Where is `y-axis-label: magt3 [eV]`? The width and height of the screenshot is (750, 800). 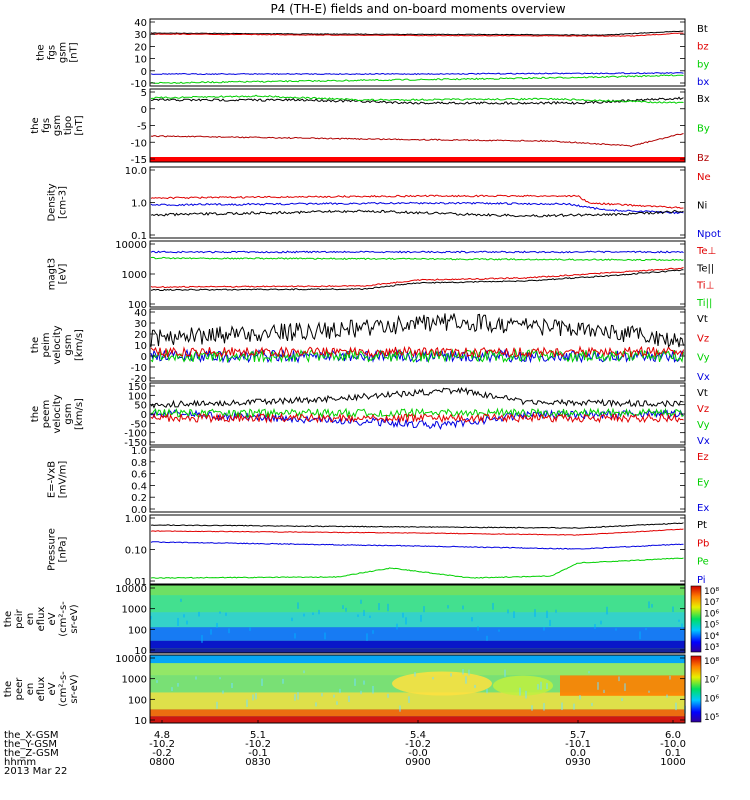
y-axis-label: magt3 [eV] is located at coordinates (58, 274).